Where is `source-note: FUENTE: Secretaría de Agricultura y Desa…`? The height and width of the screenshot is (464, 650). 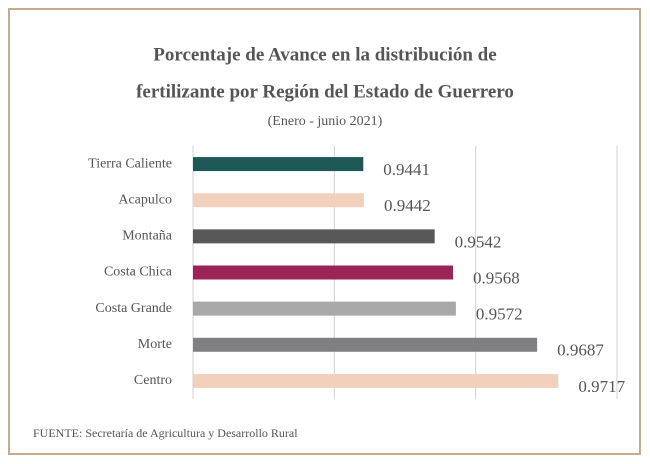
source-note: FUENTE: Secretaría de Agricultura y Desa… is located at coordinates (165, 433).